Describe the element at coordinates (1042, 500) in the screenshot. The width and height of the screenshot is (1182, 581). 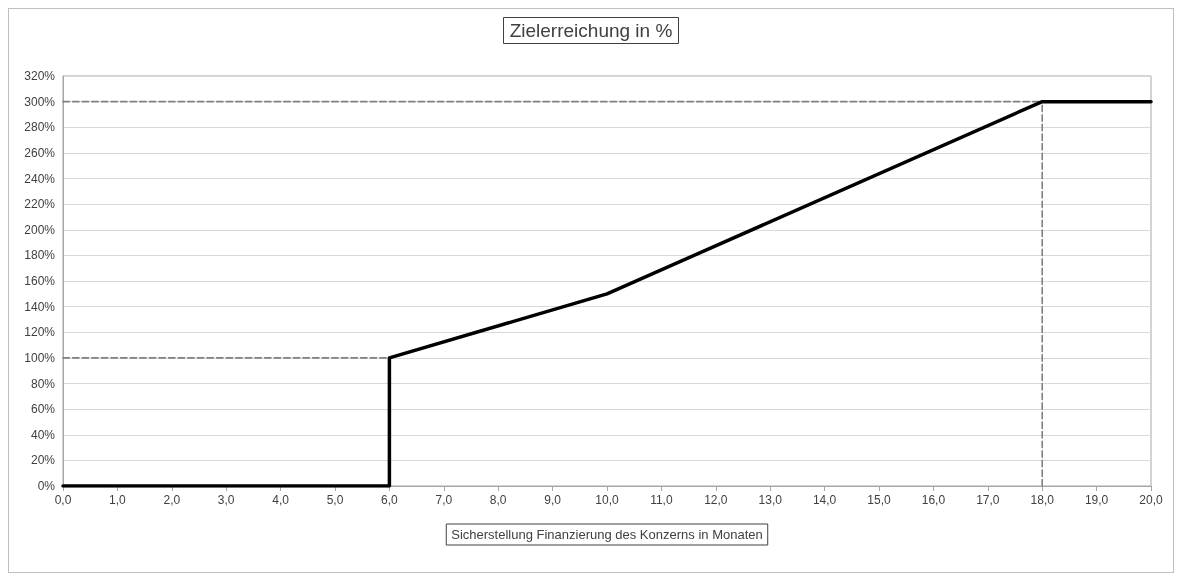
I see `x-tick-label: 18,0` at that location.